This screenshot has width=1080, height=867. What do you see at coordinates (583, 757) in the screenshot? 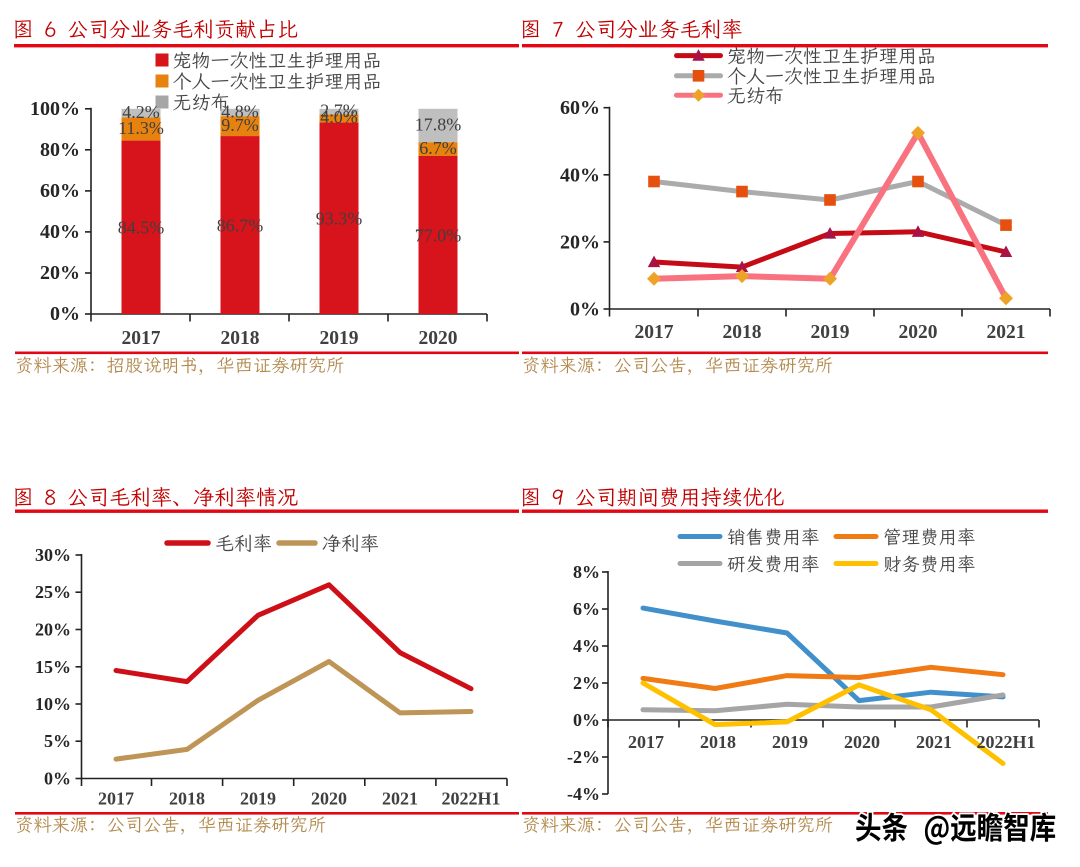
I see `svg-text: -2%` at bounding box center [583, 757].